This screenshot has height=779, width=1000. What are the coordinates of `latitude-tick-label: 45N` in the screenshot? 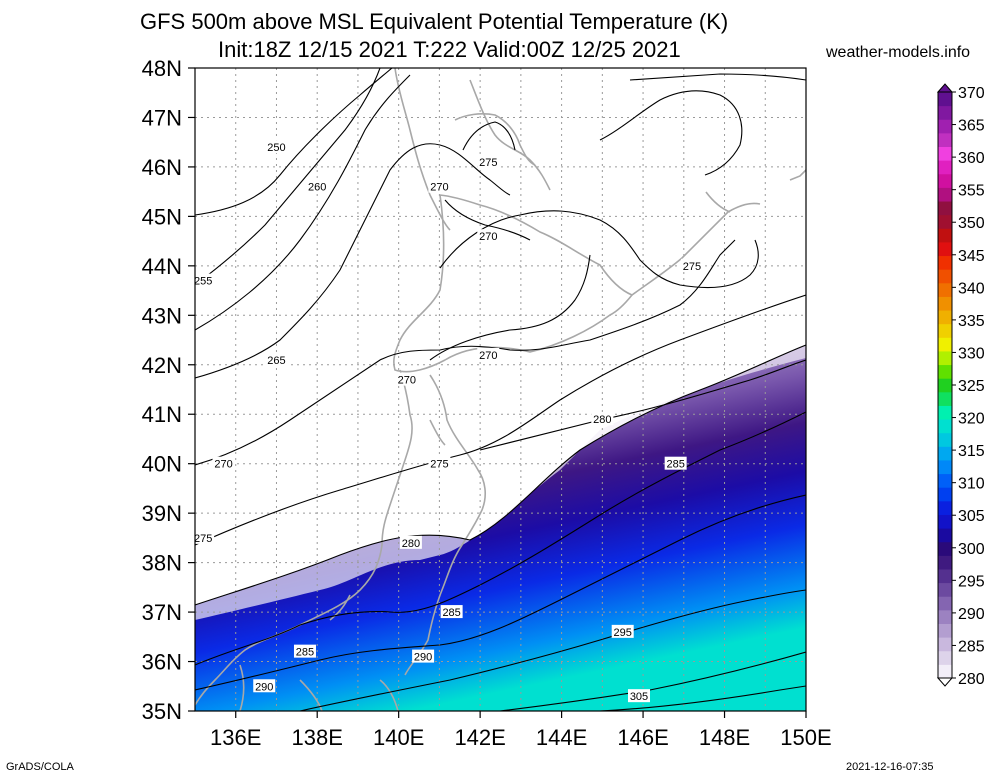 It's located at (162, 216).